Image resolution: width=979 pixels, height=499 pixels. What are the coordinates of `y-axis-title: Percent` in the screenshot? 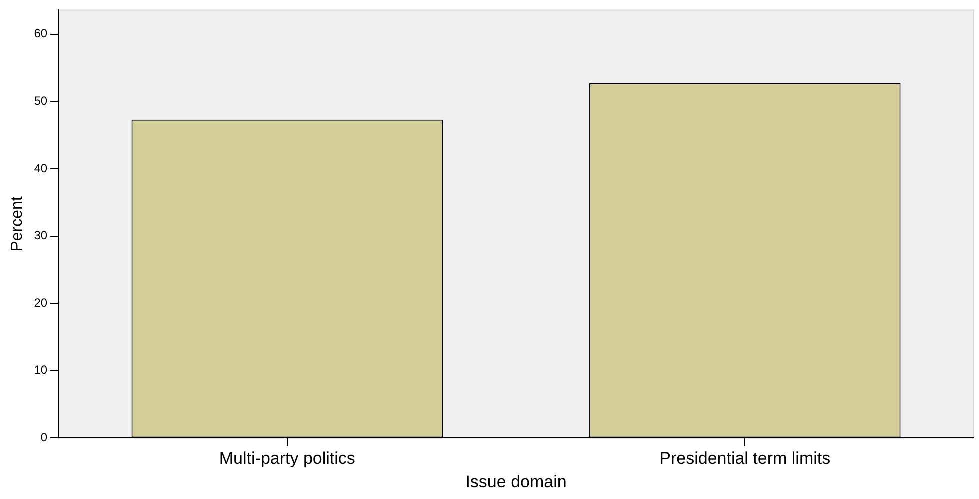 It's located at (17, 224).